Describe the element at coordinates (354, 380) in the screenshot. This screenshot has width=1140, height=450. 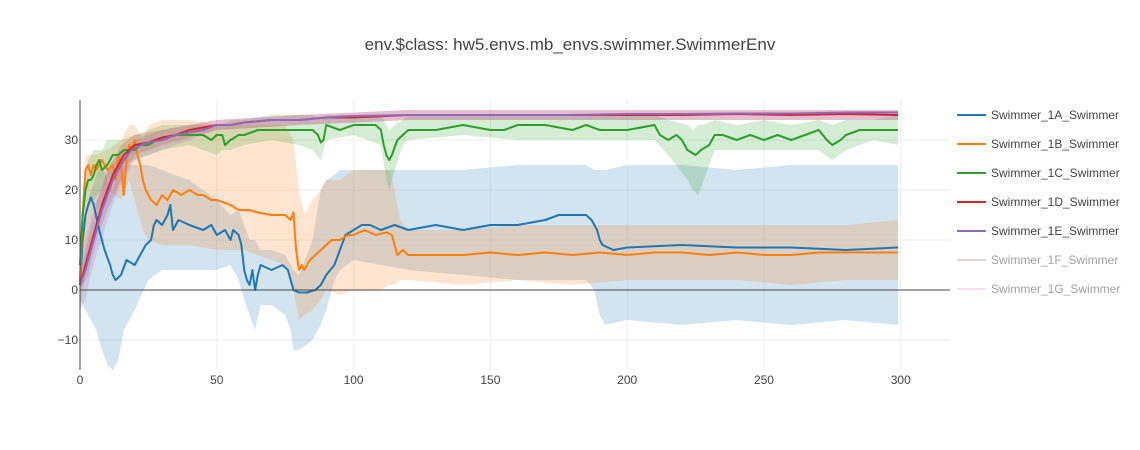
I see `x-tick-label: 100` at that location.